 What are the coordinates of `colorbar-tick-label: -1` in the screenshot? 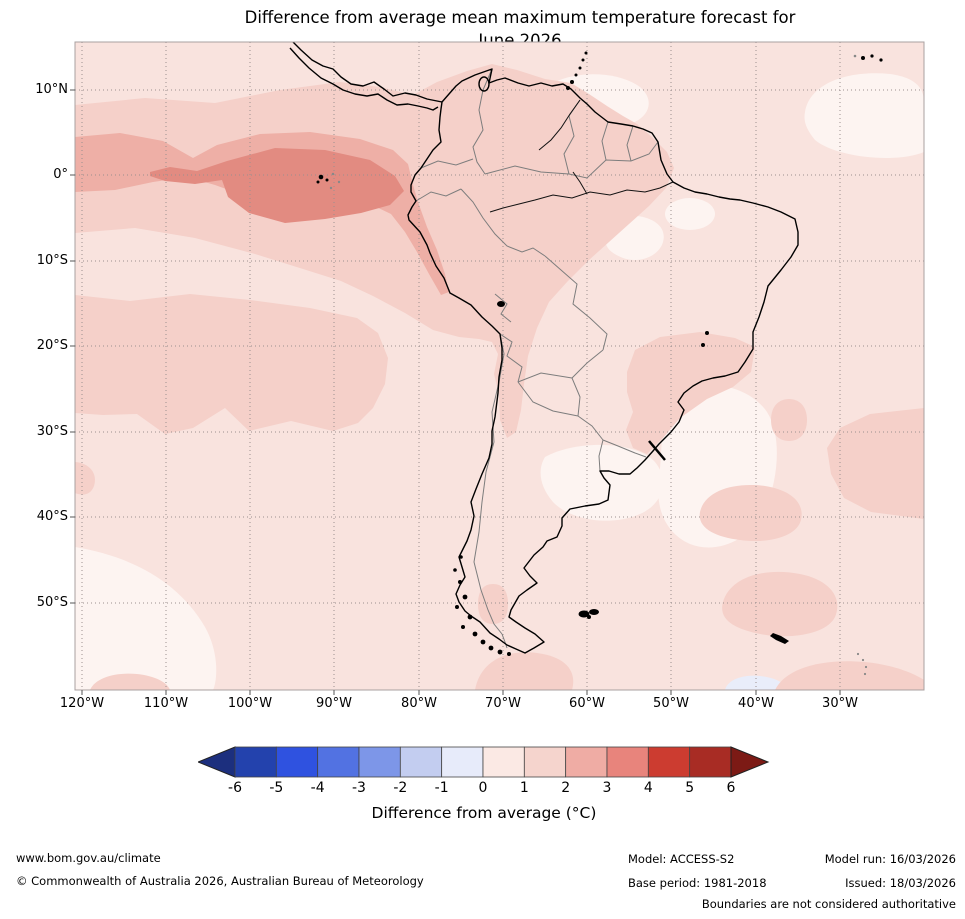 It's located at (441, 788).